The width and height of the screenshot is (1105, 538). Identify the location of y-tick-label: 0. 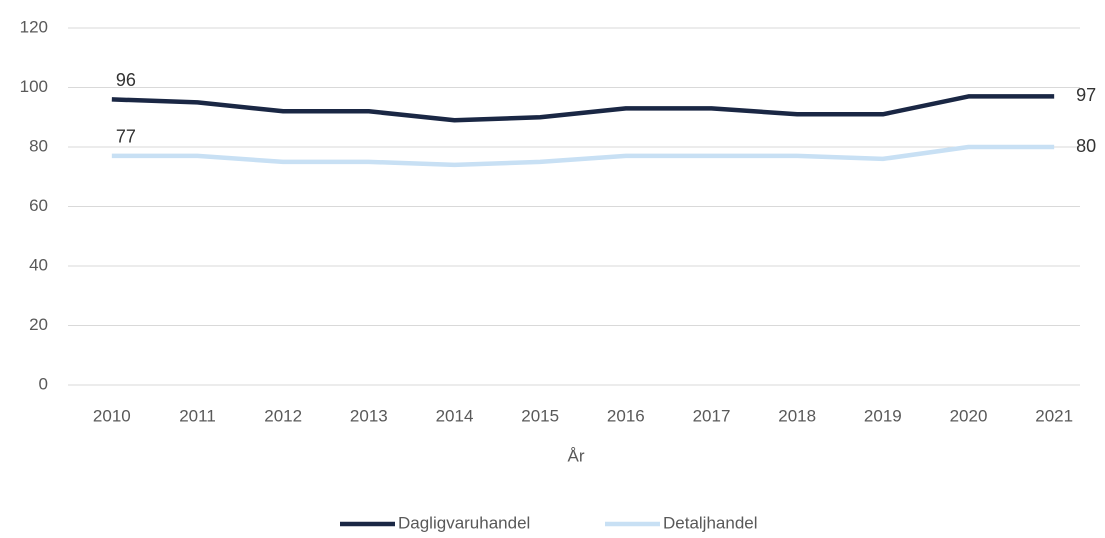
(43, 383).